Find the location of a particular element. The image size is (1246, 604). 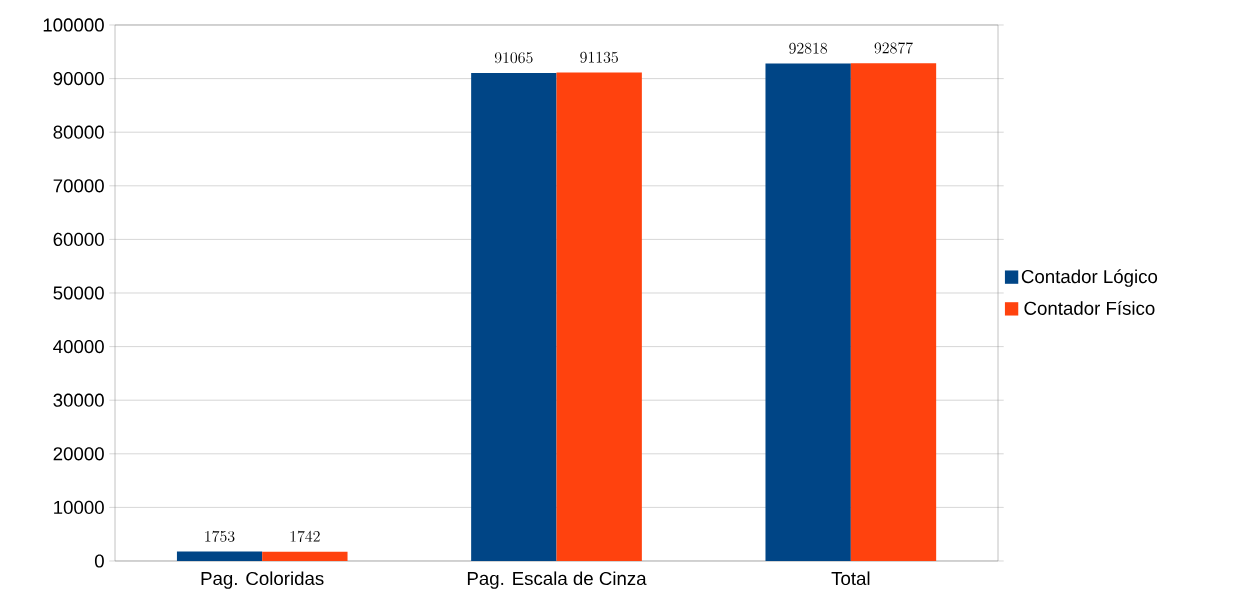

y-tick-label: 40000 is located at coordinates (78, 346).